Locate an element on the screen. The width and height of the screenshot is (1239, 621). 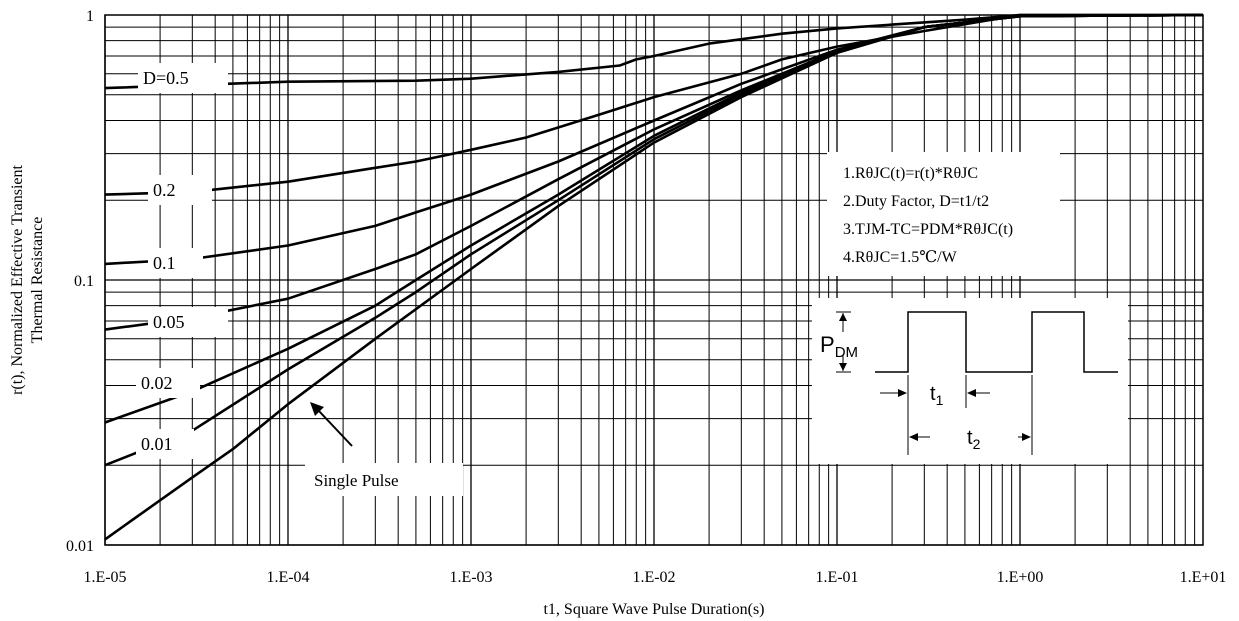
curve-label: 0.2 is located at coordinates (164, 190).